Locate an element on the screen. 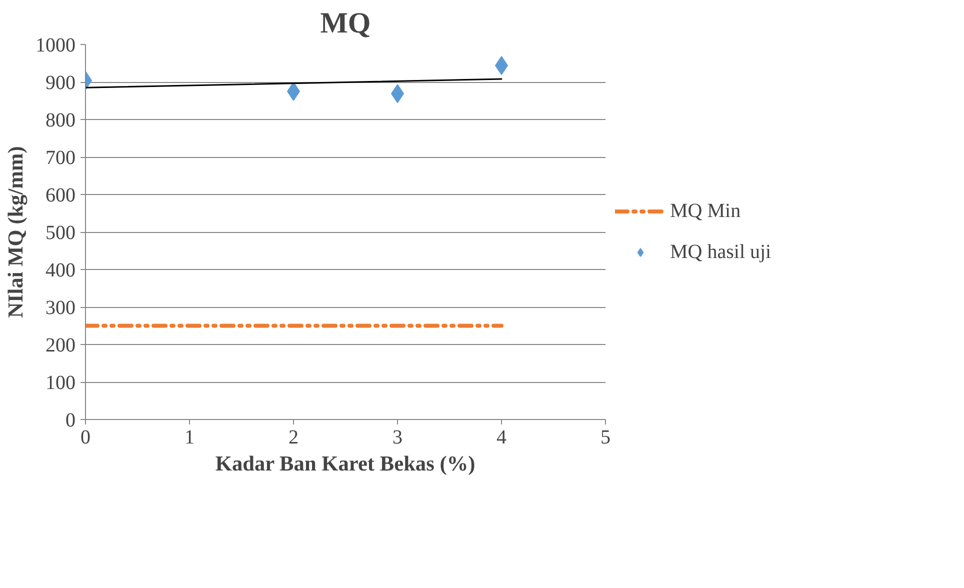 The width and height of the screenshot is (964, 588). legend-label: MQ hasil uji is located at coordinates (721, 252).